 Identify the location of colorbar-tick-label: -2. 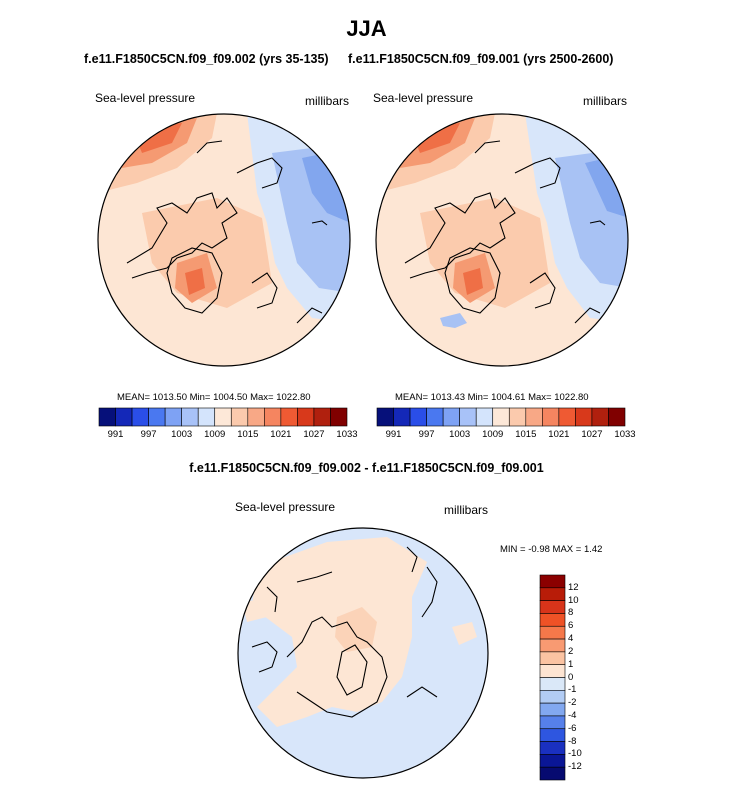
(572, 703).